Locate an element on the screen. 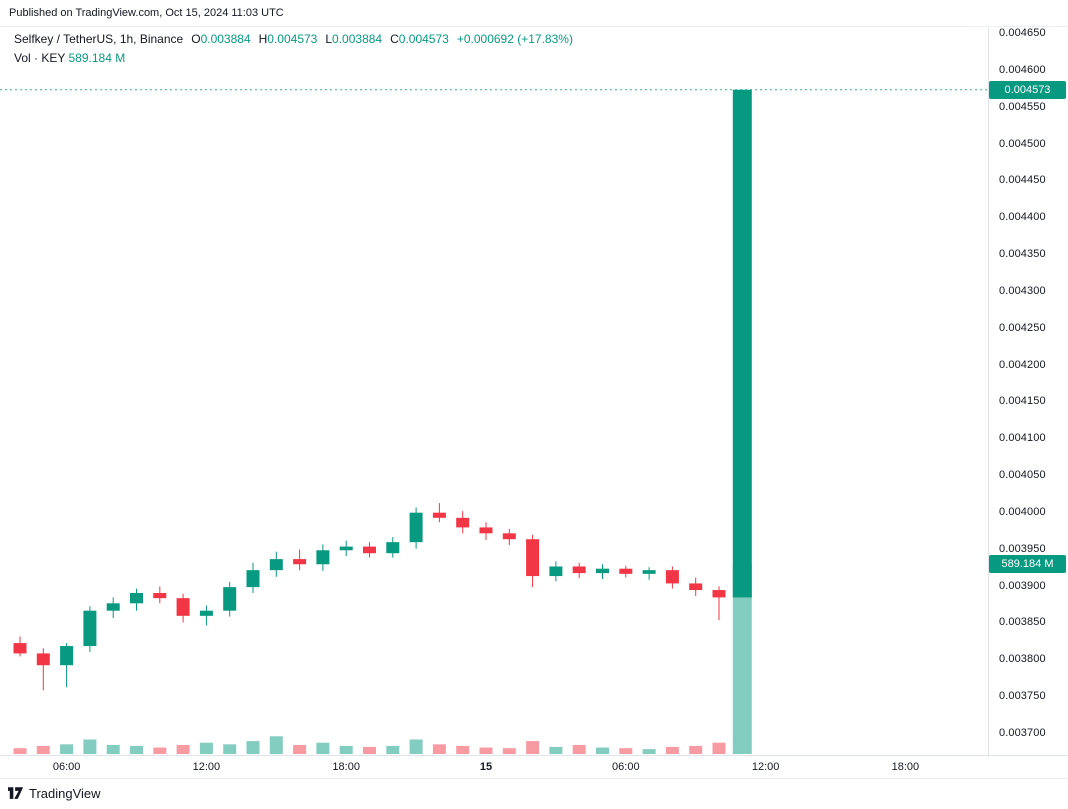 Image resolution: width=1068 pixels, height=809 pixels. legend-low: L0.003884 is located at coordinates (354, 39).